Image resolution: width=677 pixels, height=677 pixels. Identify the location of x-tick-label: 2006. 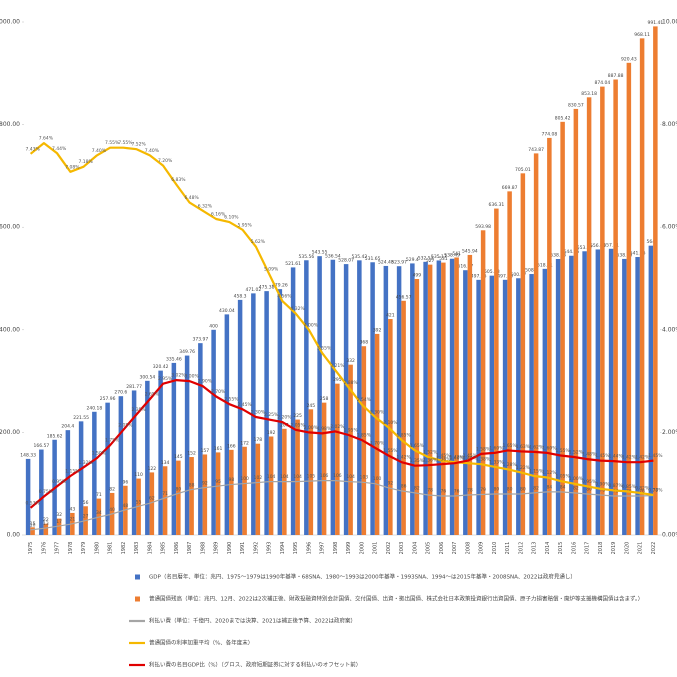
(442, 548).